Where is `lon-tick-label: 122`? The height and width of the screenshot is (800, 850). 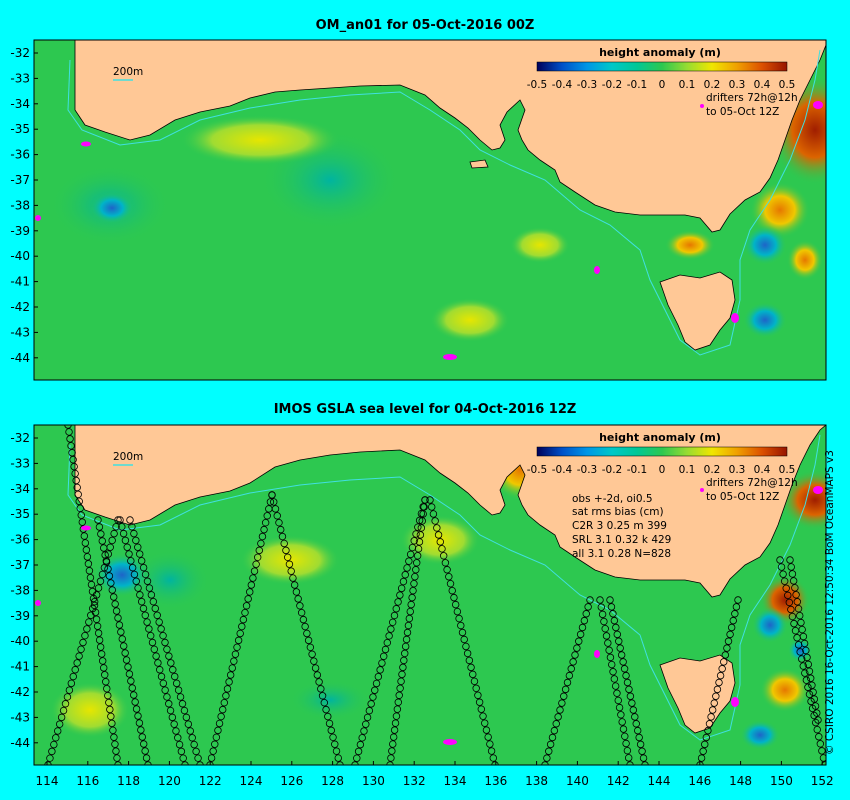
lon-tick-label: 122 is located at coordinates (210, 781).